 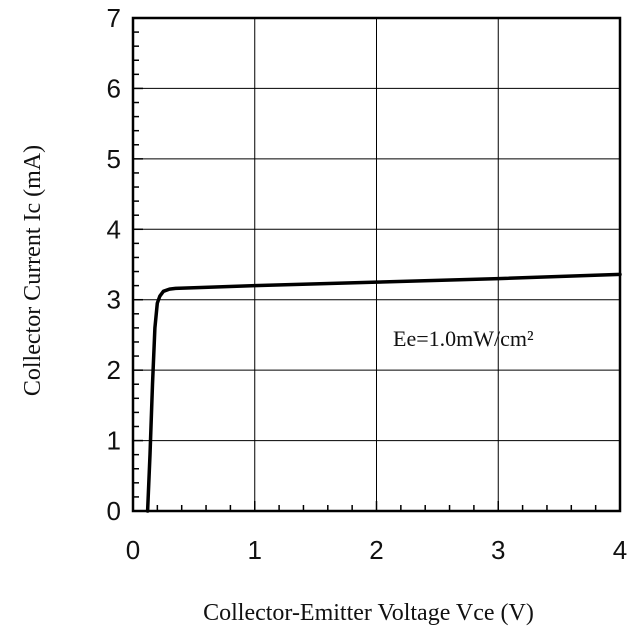 What do you see at coordinates (114, 88) in the screenshot?
I see `y-tick-label: 6` at bounding box center [114, 88].